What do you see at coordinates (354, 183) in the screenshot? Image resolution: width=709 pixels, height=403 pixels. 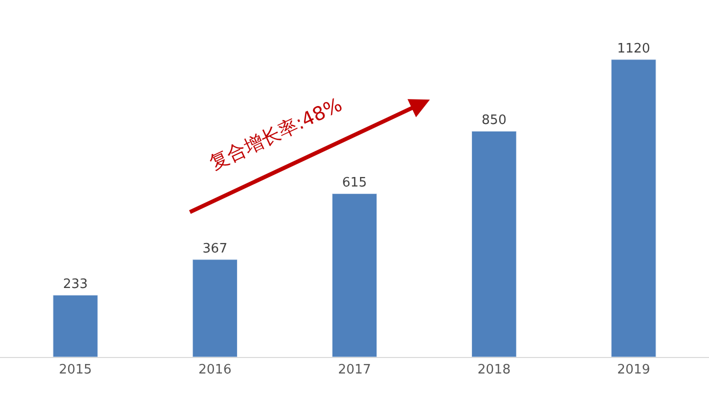 I see `data-label: 615` at bounding box center [354, 183].